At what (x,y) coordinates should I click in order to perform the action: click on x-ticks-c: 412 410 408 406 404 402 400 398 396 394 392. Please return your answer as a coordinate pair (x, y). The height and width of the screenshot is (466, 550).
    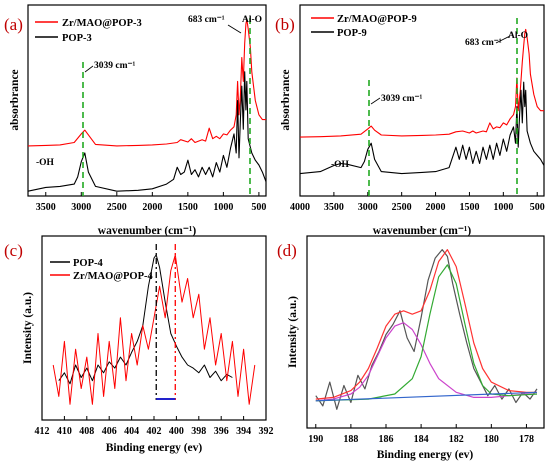
    Looking at the image, I should click on (154, 426).